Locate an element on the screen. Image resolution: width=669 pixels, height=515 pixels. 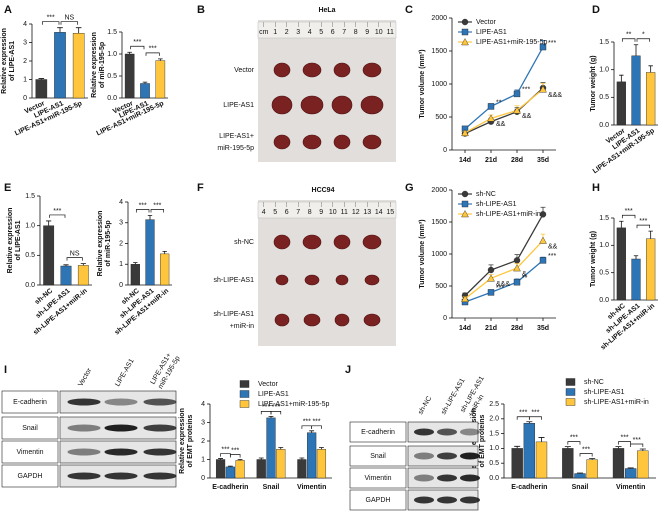
ruler-number: 13 is located at coordinates (367, 212).